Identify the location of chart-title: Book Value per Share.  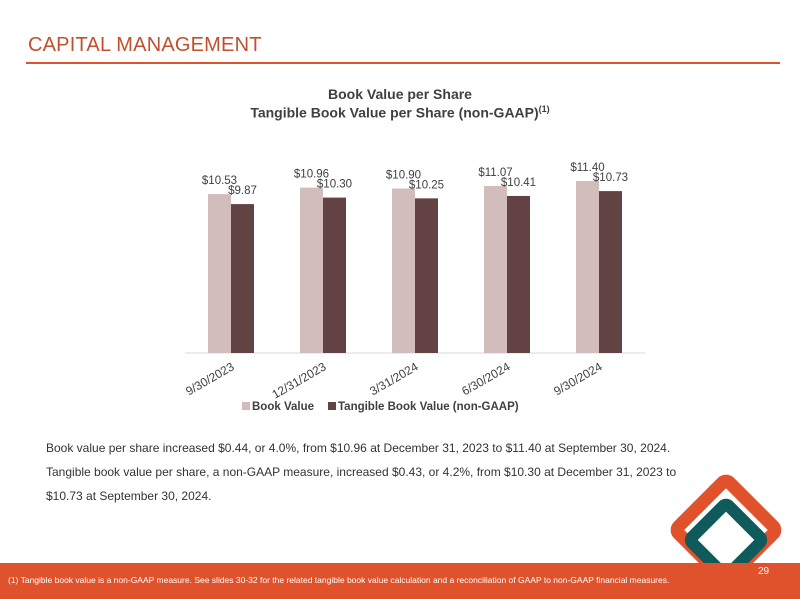
(400, 94).